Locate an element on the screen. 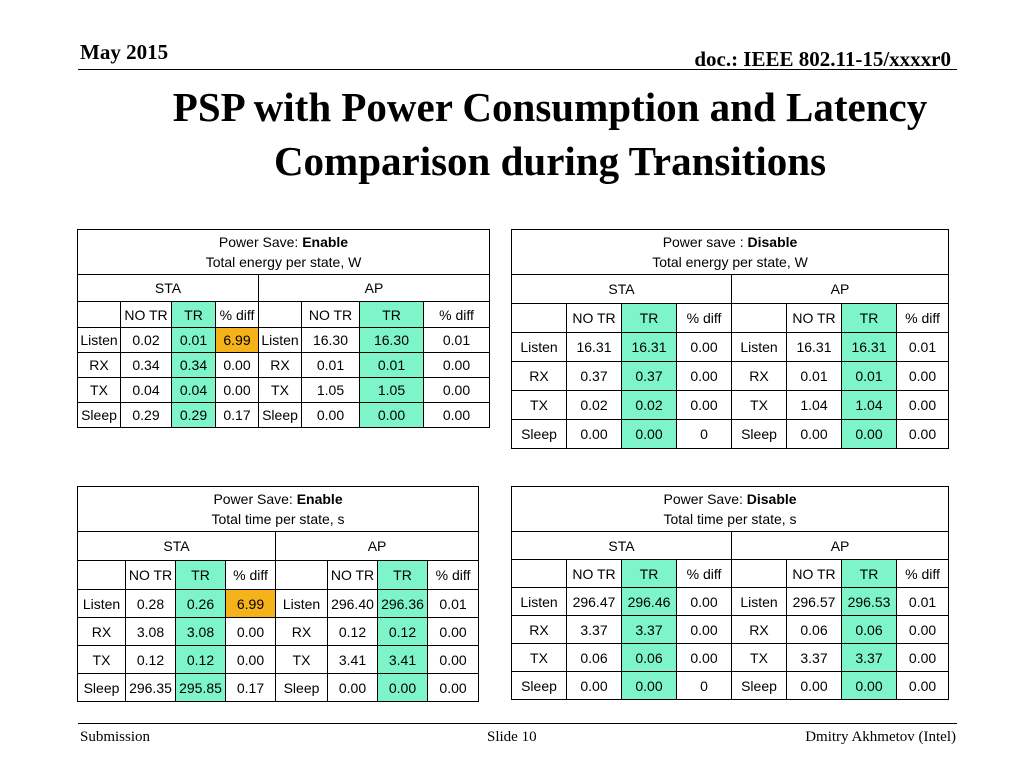  cell-value: 0.29 is located at coordinates (146, 415).